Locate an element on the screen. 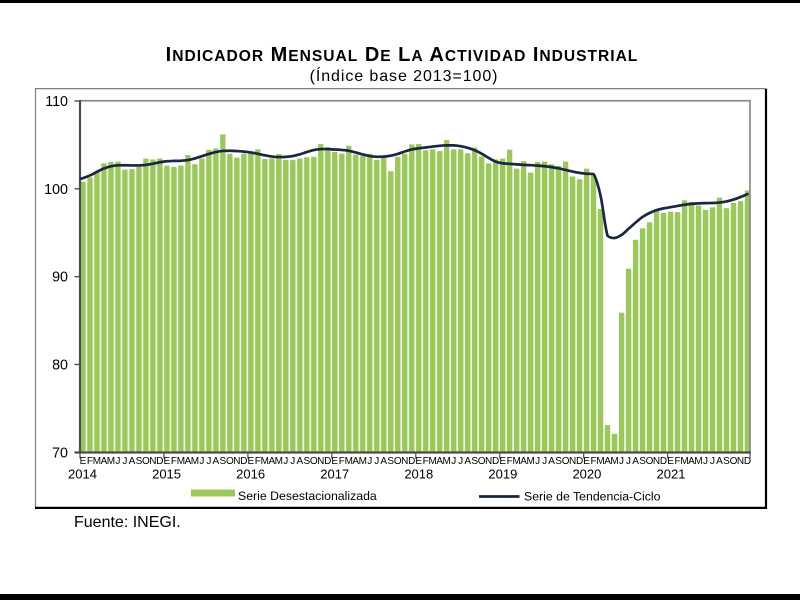 The image size is (800, 600). svg-text: 100 is located at coordinates (56, 190).